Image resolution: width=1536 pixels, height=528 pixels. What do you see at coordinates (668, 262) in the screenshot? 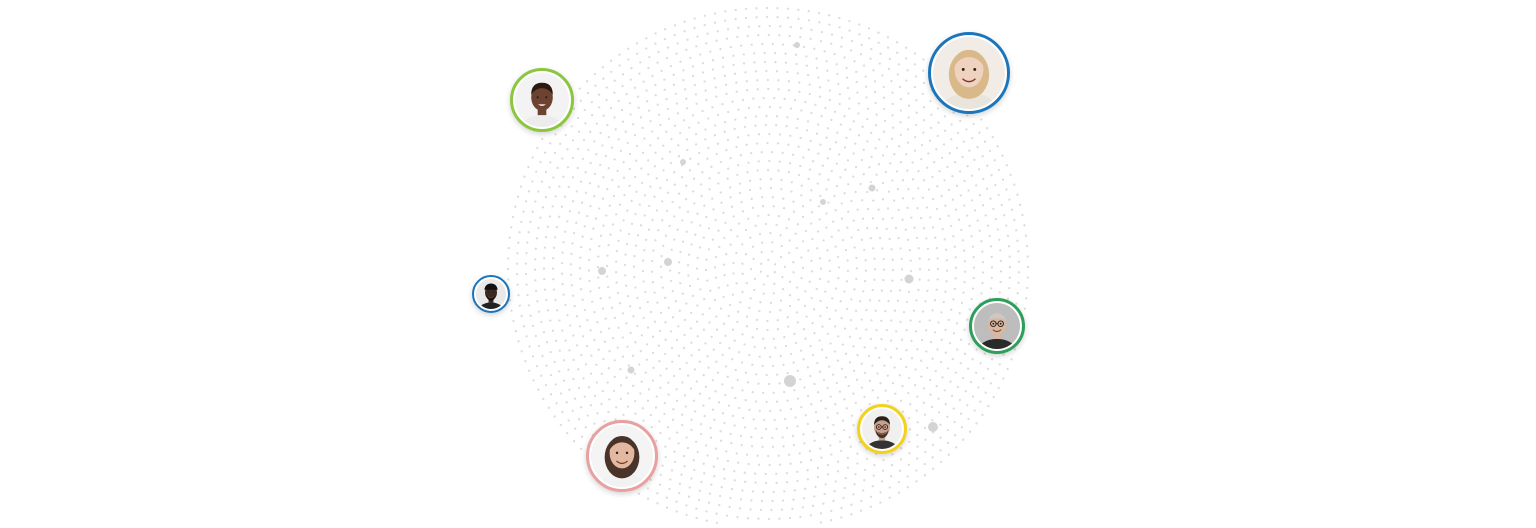
I see `highlight-dot` at bounding box center [668, 262].